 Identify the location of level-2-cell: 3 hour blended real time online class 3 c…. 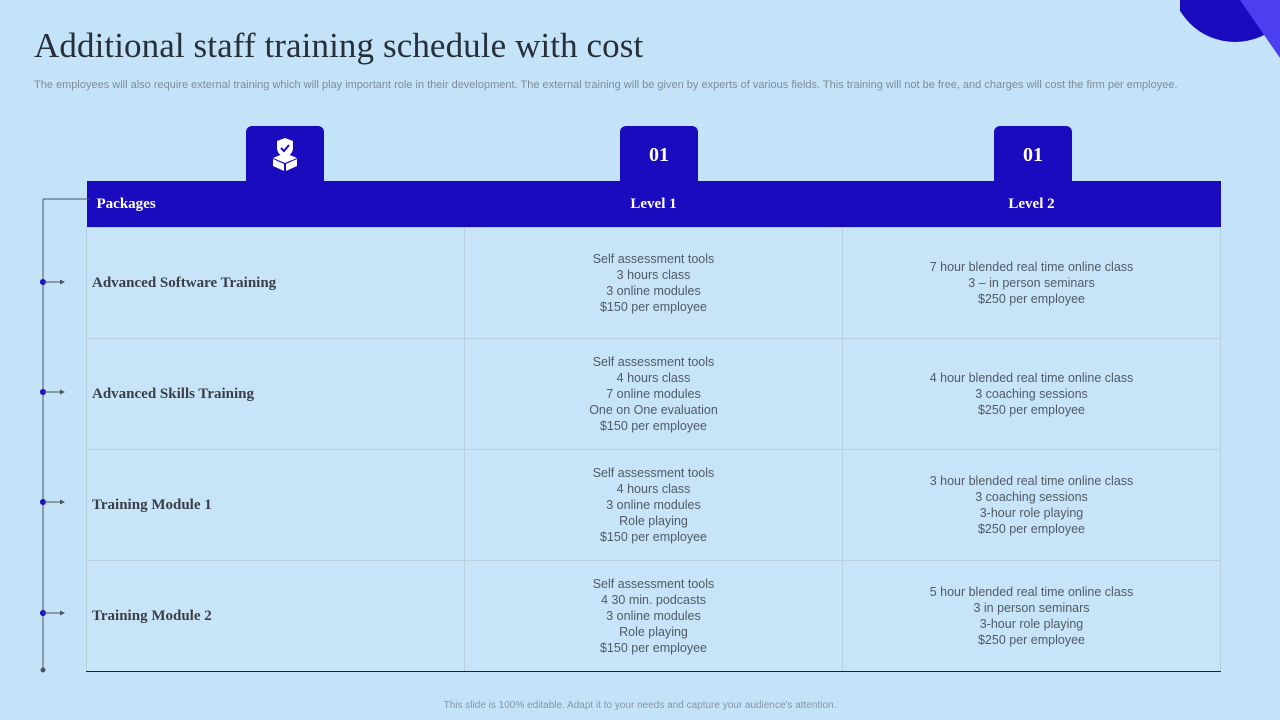
(1031, 505).